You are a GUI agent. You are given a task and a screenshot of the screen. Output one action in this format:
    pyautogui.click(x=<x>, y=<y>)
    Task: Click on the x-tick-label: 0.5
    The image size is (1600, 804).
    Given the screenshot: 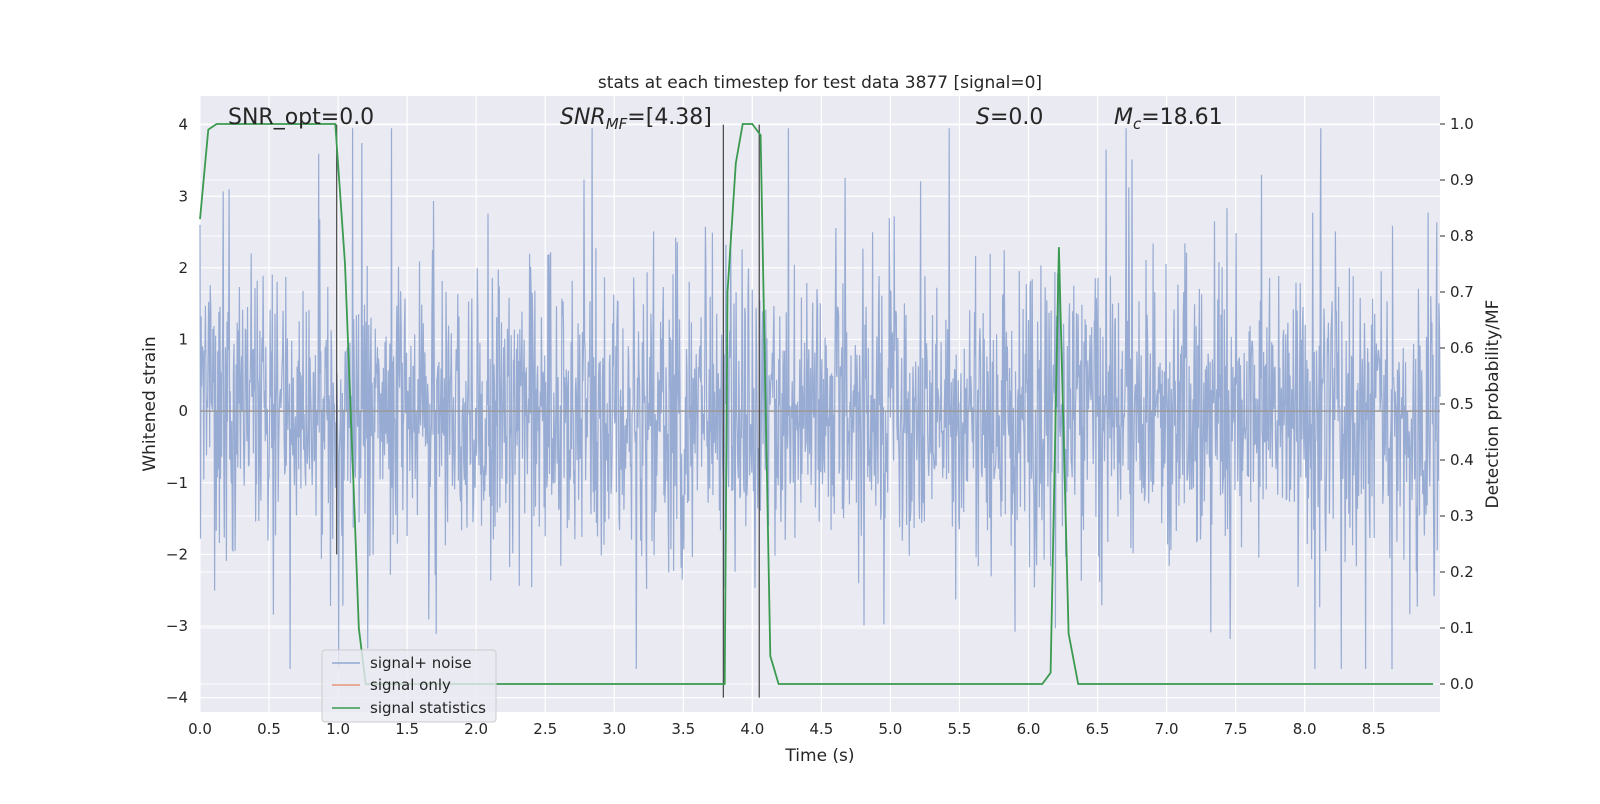 What is the action you would take?
    pyautogui.click(x=269, y=729)
    